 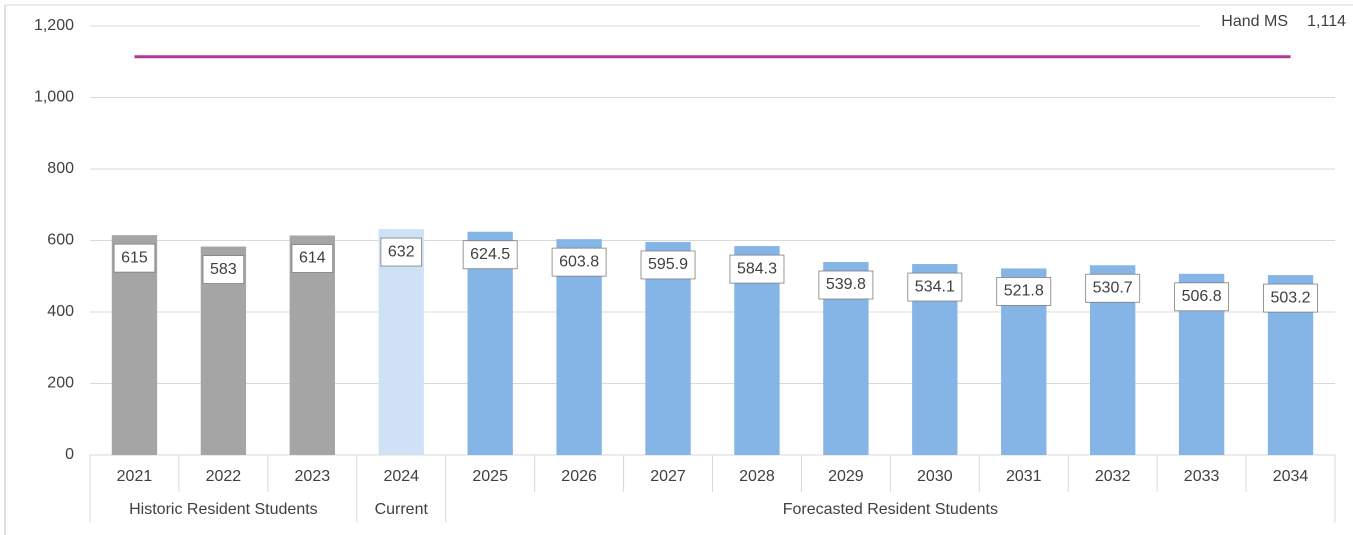 What do you see at coordinates (401, 476) in the screenshot?
I see `x-tick-label: 2024` at bounding box center [401, 476].